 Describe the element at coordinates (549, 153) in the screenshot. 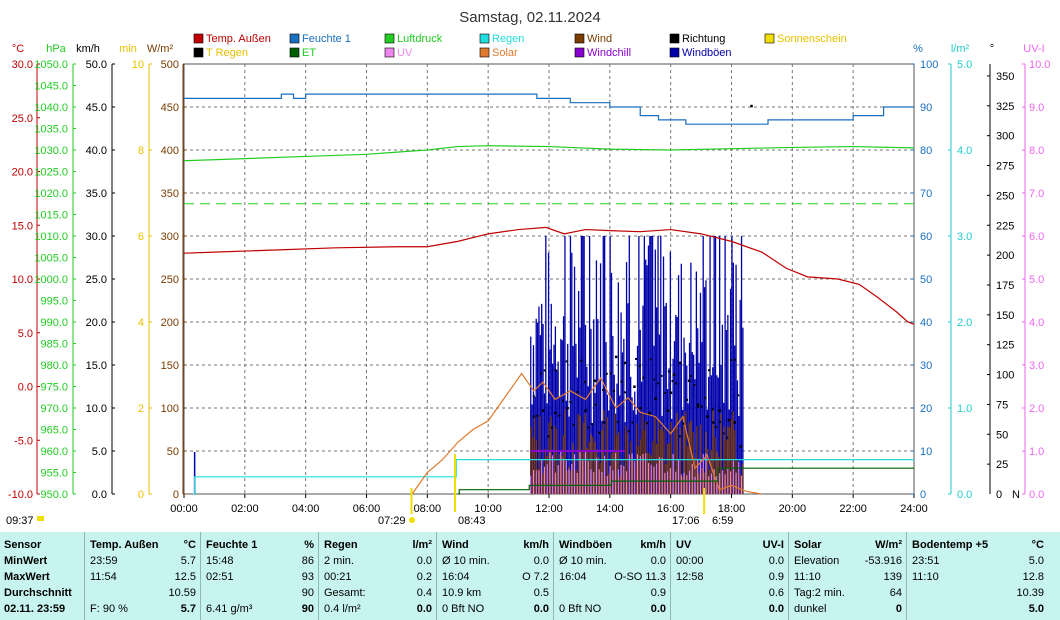

I see `series-line-luftdruck` at that location.